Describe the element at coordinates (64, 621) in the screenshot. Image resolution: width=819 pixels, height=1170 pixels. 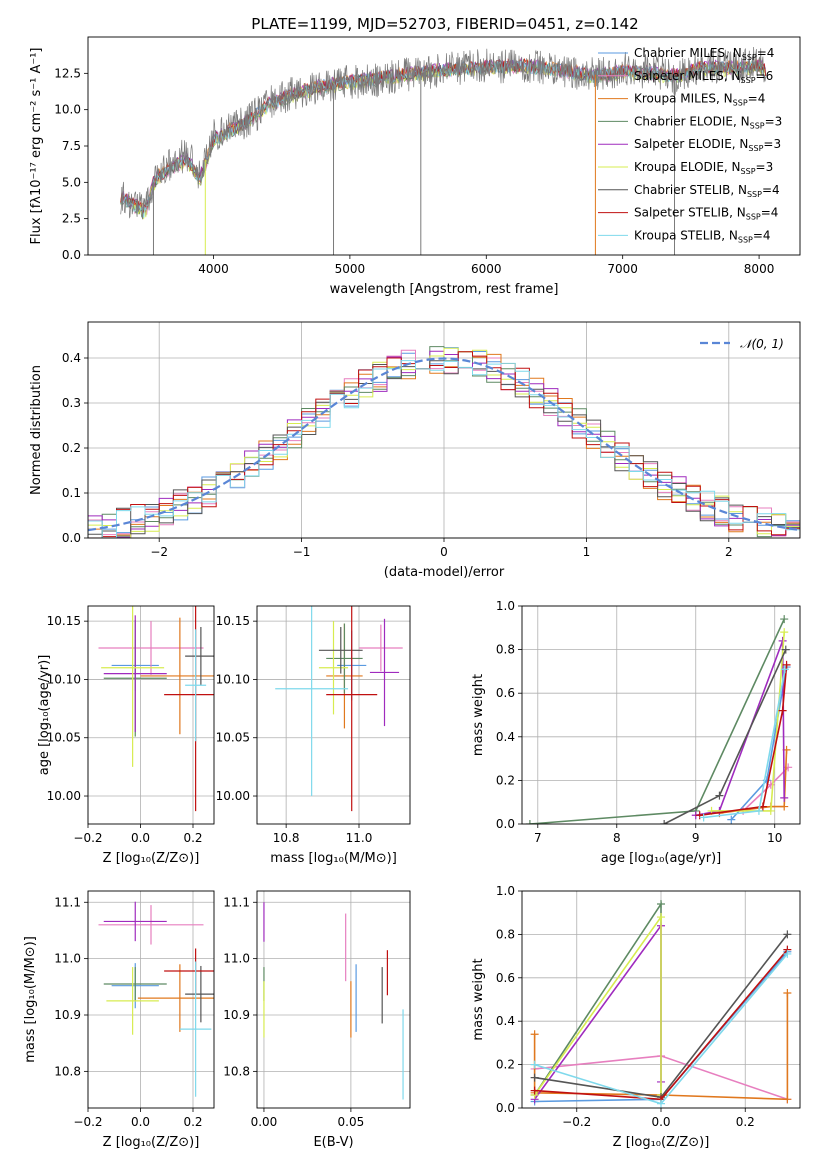
I see `y-tick-label: 10.15` at that location.